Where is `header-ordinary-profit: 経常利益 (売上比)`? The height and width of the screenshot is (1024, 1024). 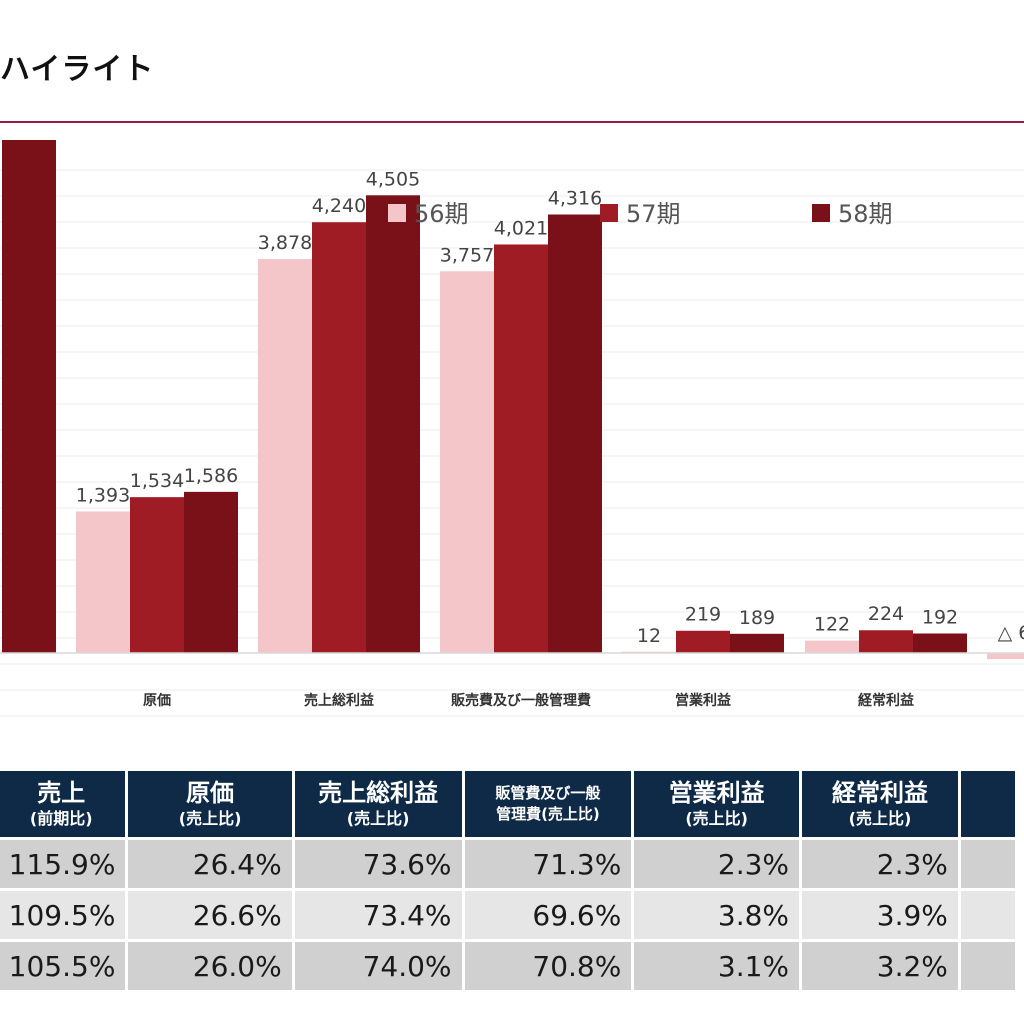 header-ordinary-profit: 経常利益 (売上比) is located at coordinates (880, 804).